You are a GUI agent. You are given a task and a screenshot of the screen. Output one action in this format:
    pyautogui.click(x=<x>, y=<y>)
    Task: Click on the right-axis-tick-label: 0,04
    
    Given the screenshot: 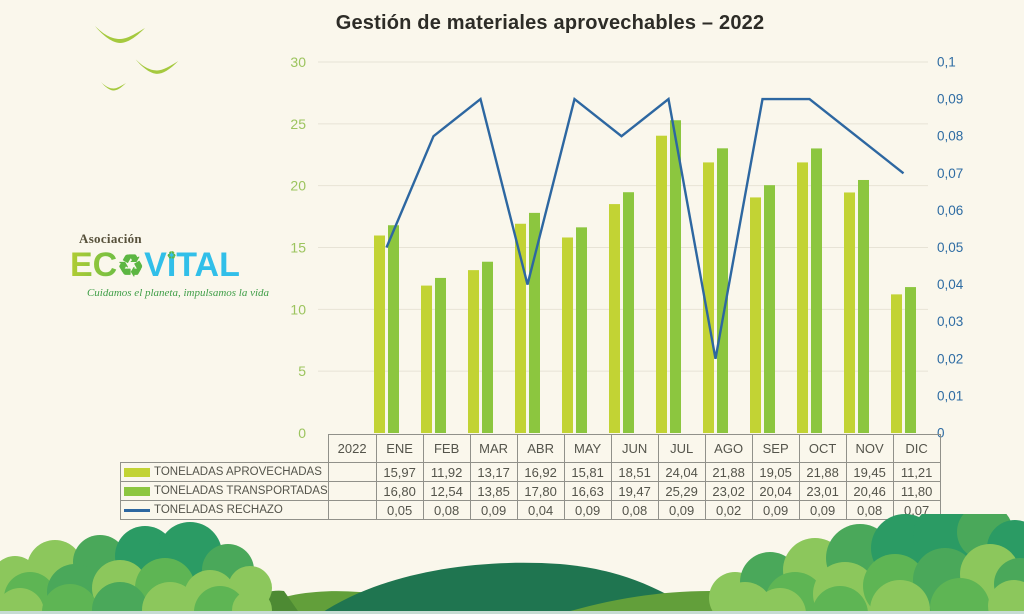 What is the action you would take?
    pyautogui.click(x=950, y=284)
    